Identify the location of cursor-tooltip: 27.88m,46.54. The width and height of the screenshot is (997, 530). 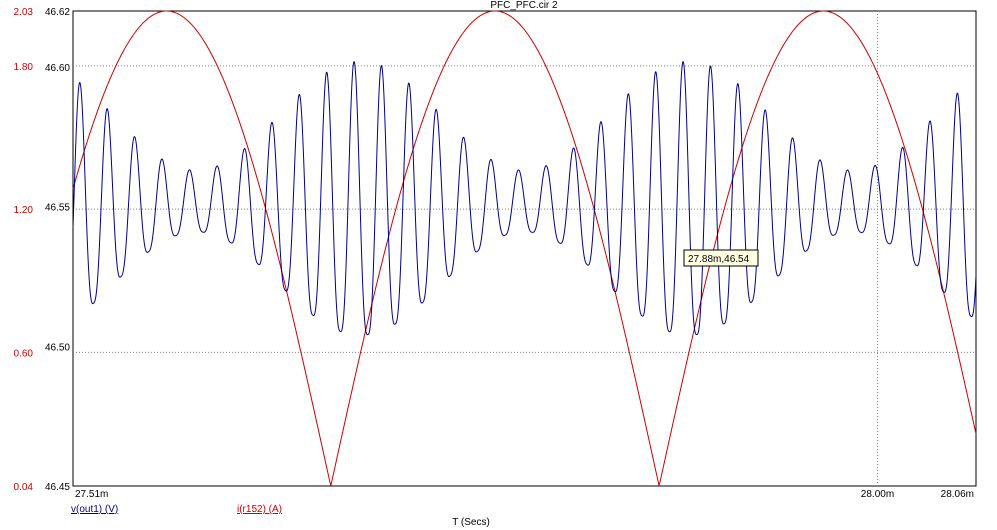
(721, 258).